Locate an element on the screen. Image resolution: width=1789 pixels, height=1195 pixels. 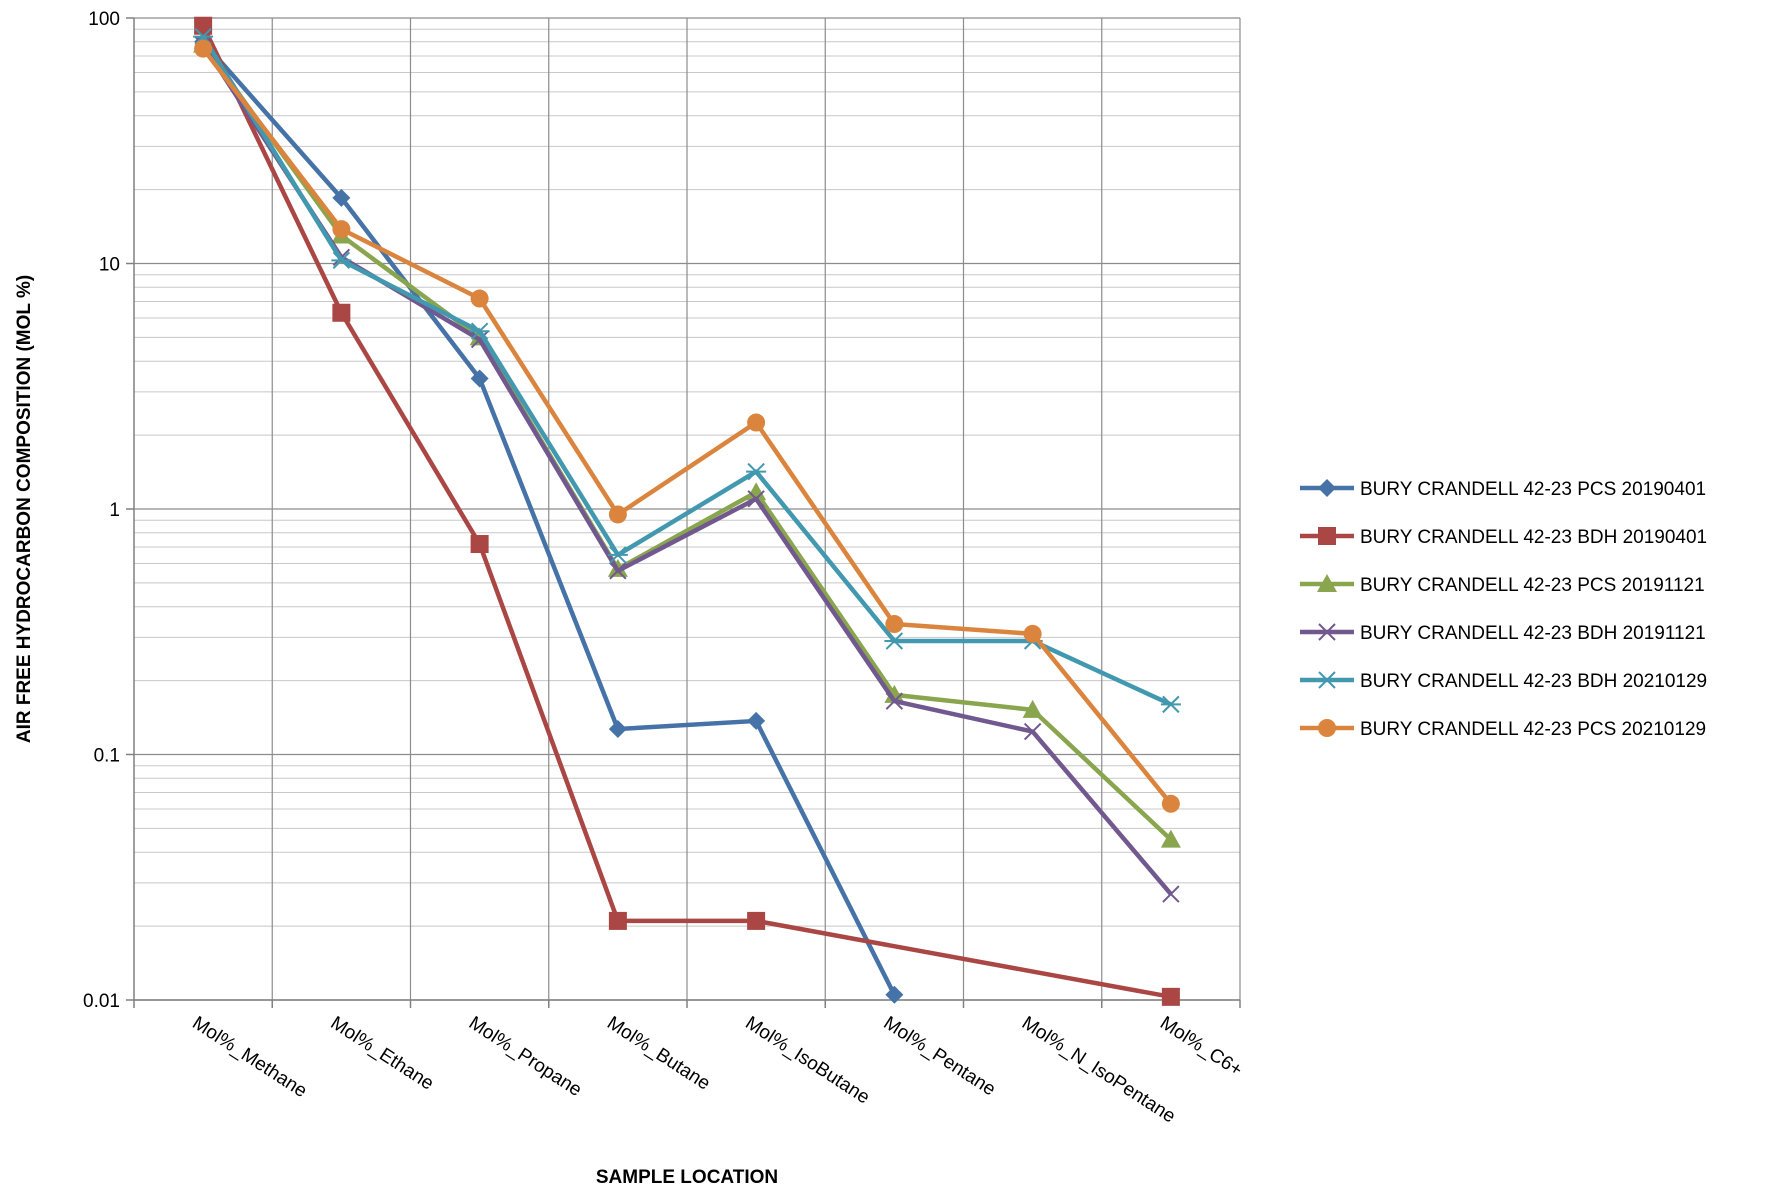
x-axis-title: SAMPLE LOCATION is located at coordinates (687, 1177).